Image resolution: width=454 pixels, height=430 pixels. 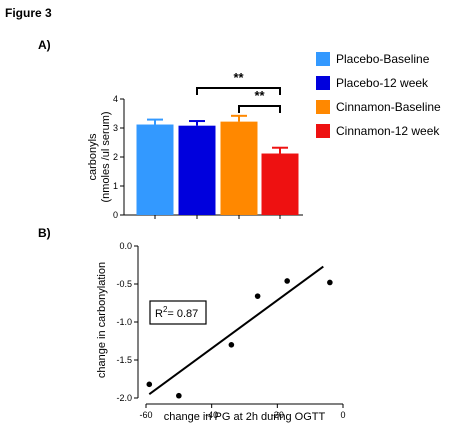 I want to click on bar-y-tick-label: 4, so click(x=115, y=99).